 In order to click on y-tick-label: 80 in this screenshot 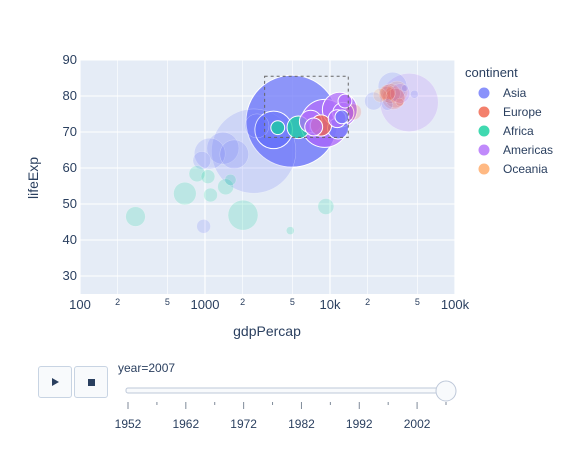, I will do `click(70, 95)`.